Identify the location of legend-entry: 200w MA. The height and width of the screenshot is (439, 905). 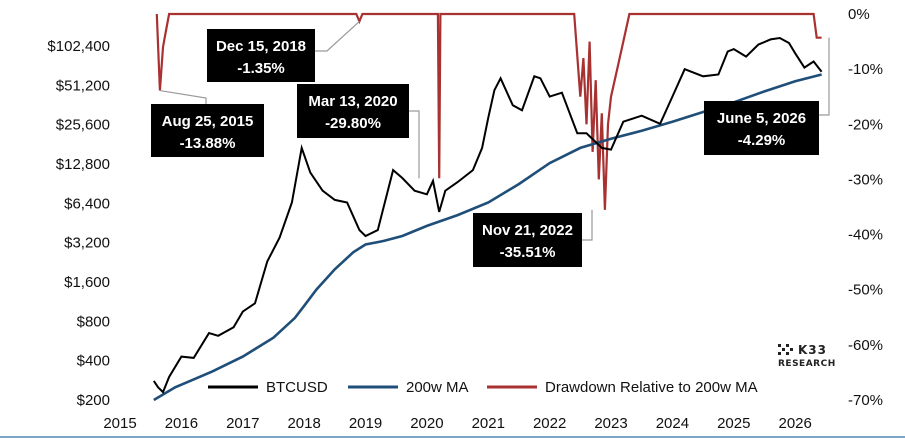
(437, 387).